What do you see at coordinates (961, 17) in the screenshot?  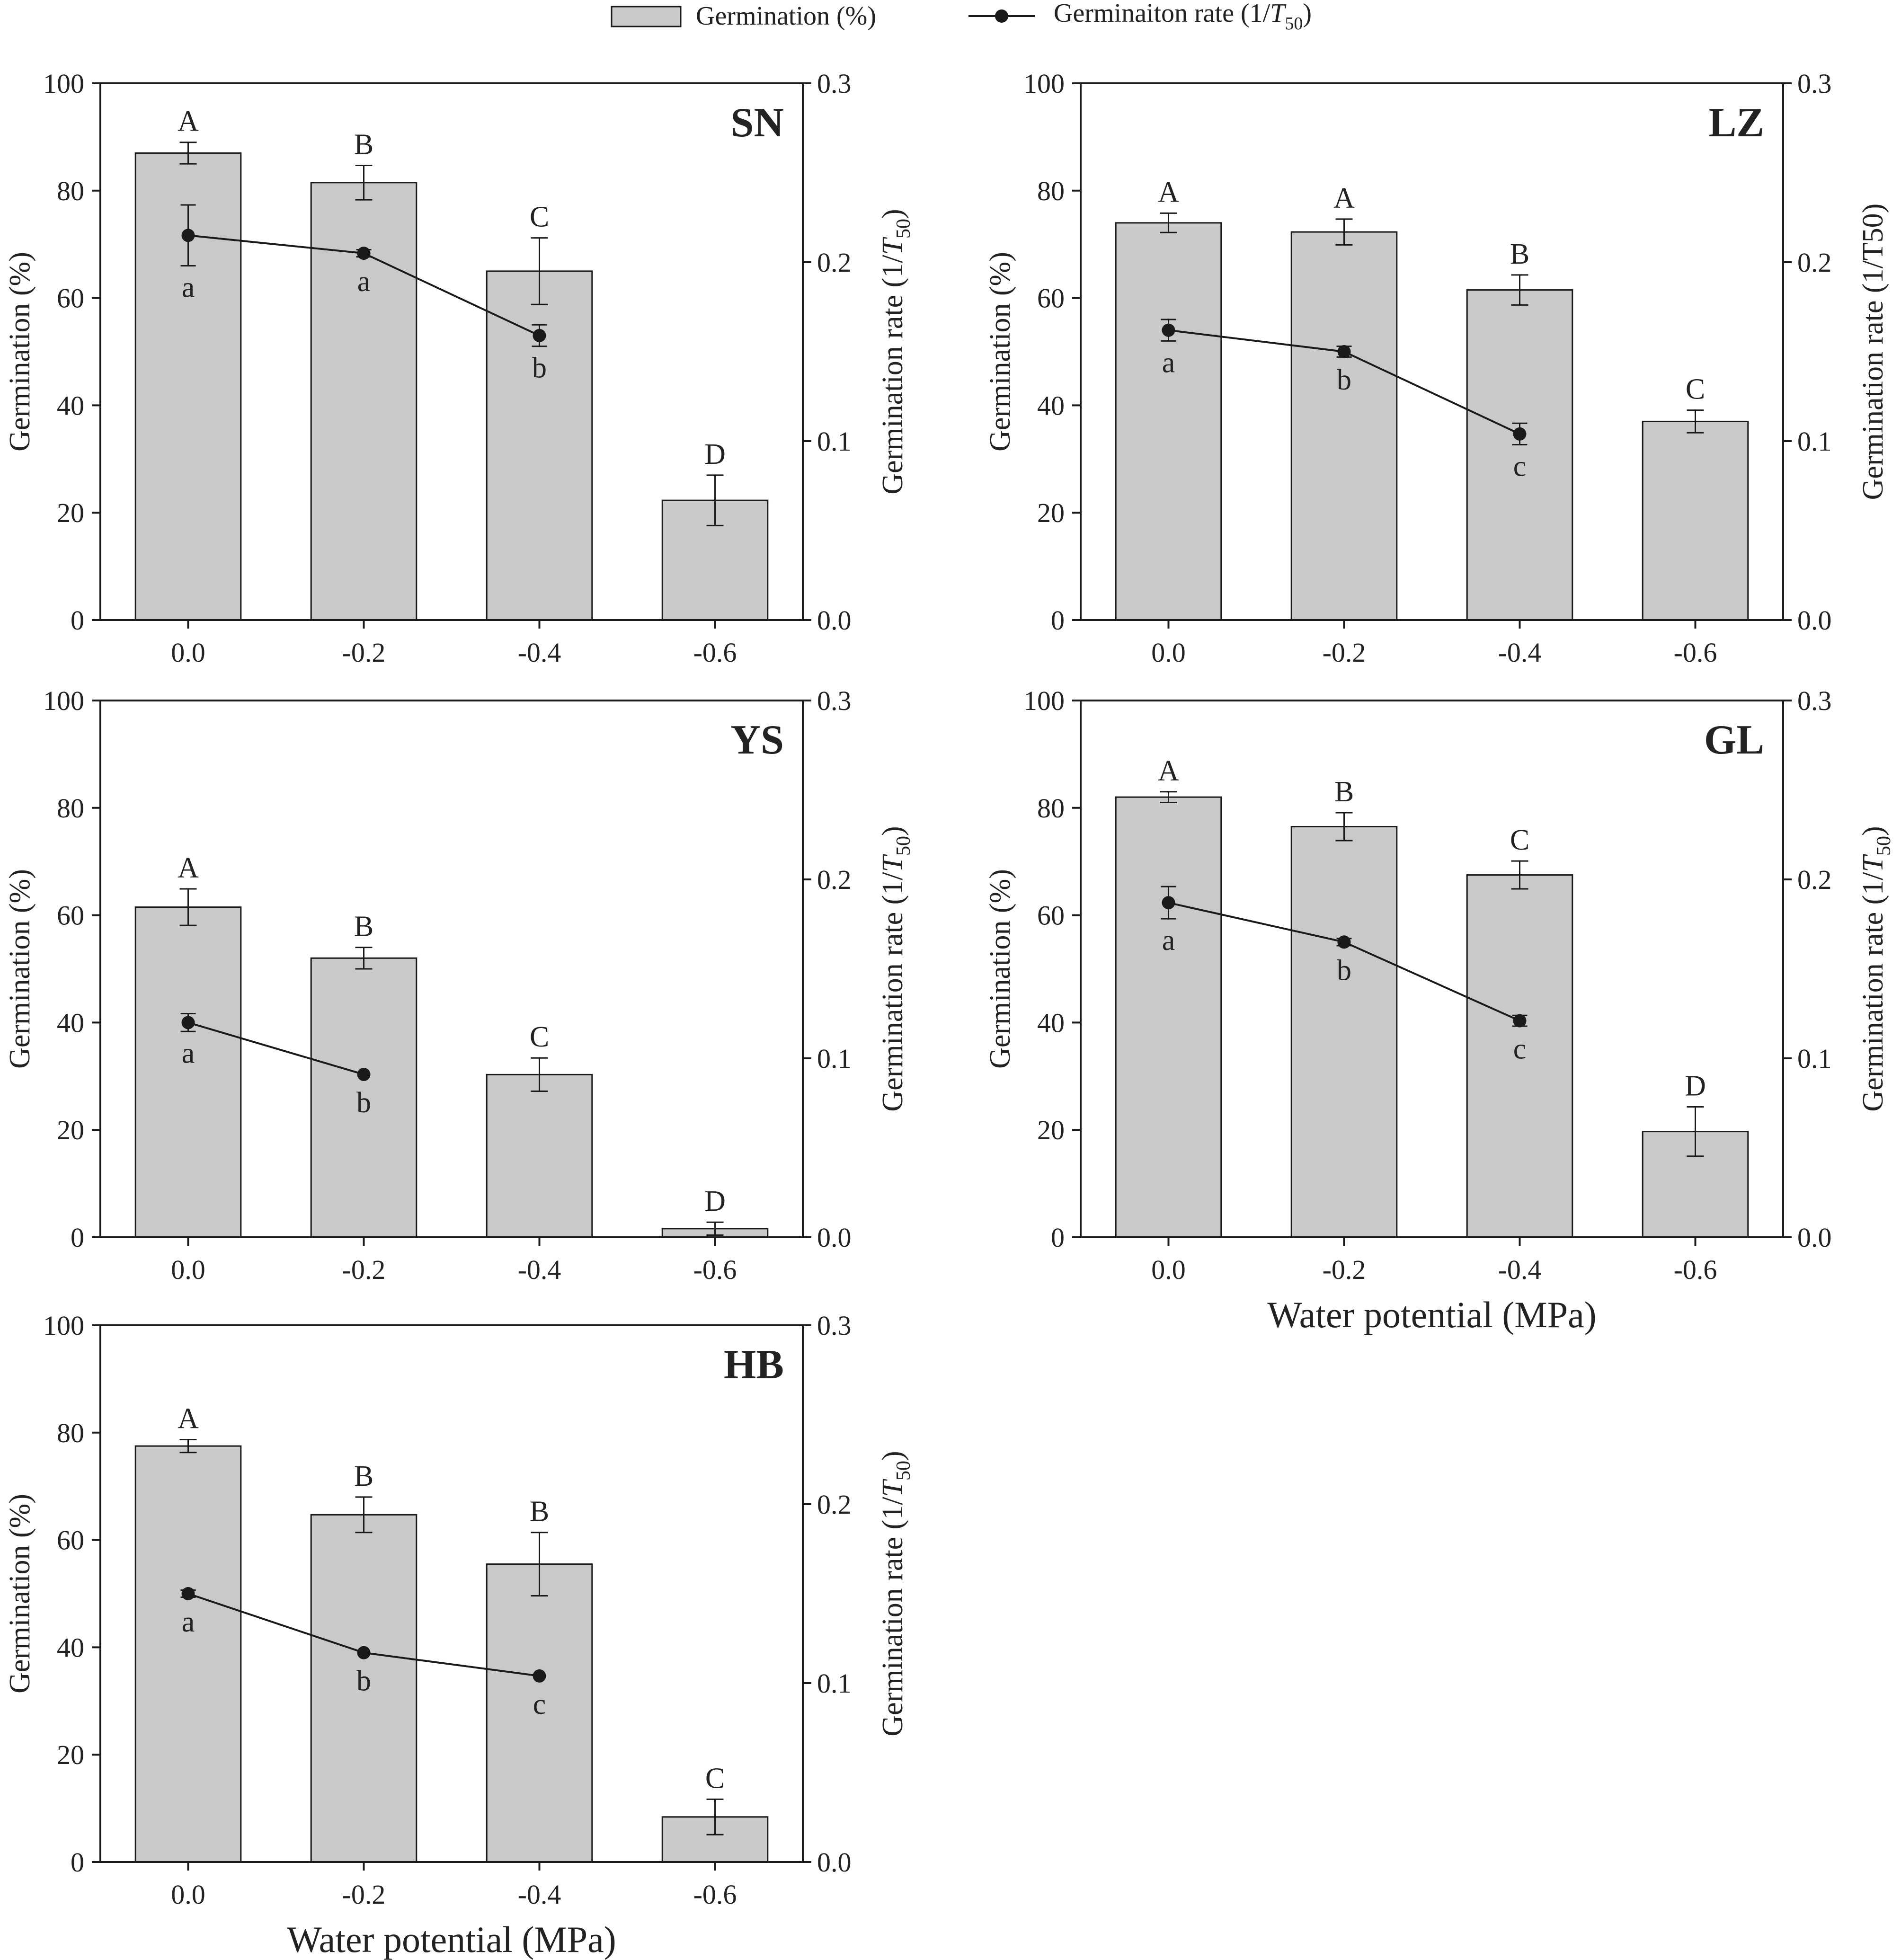 I see `legend: Germination (%) Germinaiton rate (1/T50)` at bounding box center [961, 17].